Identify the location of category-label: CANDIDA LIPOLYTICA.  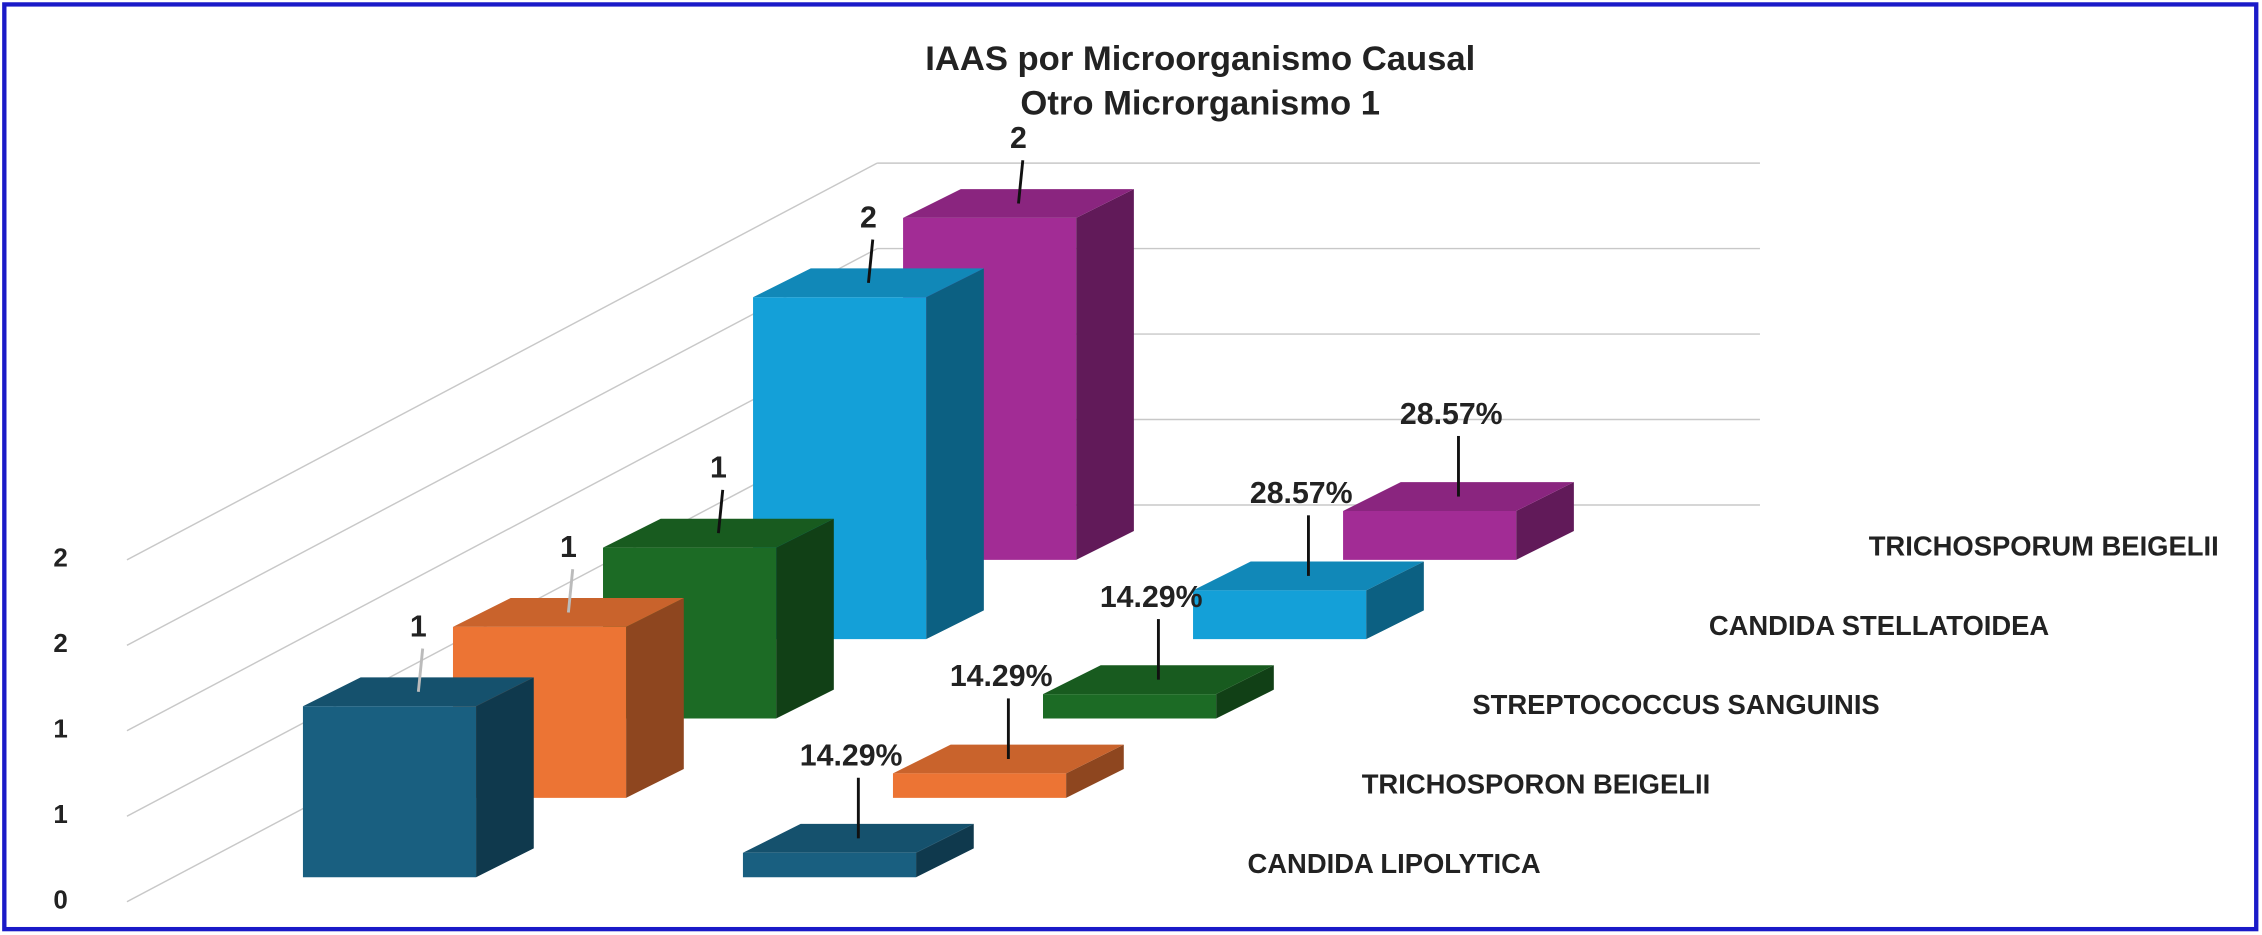
(1393, 863).